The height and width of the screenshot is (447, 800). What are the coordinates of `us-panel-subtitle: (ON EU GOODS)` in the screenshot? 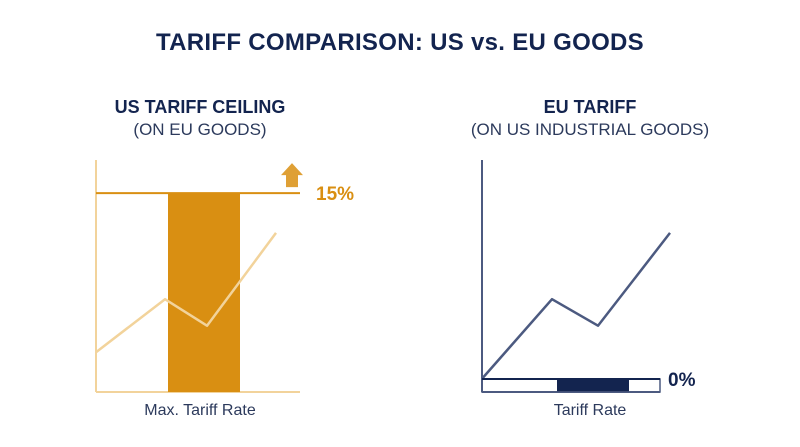 It's located at (200, 129).